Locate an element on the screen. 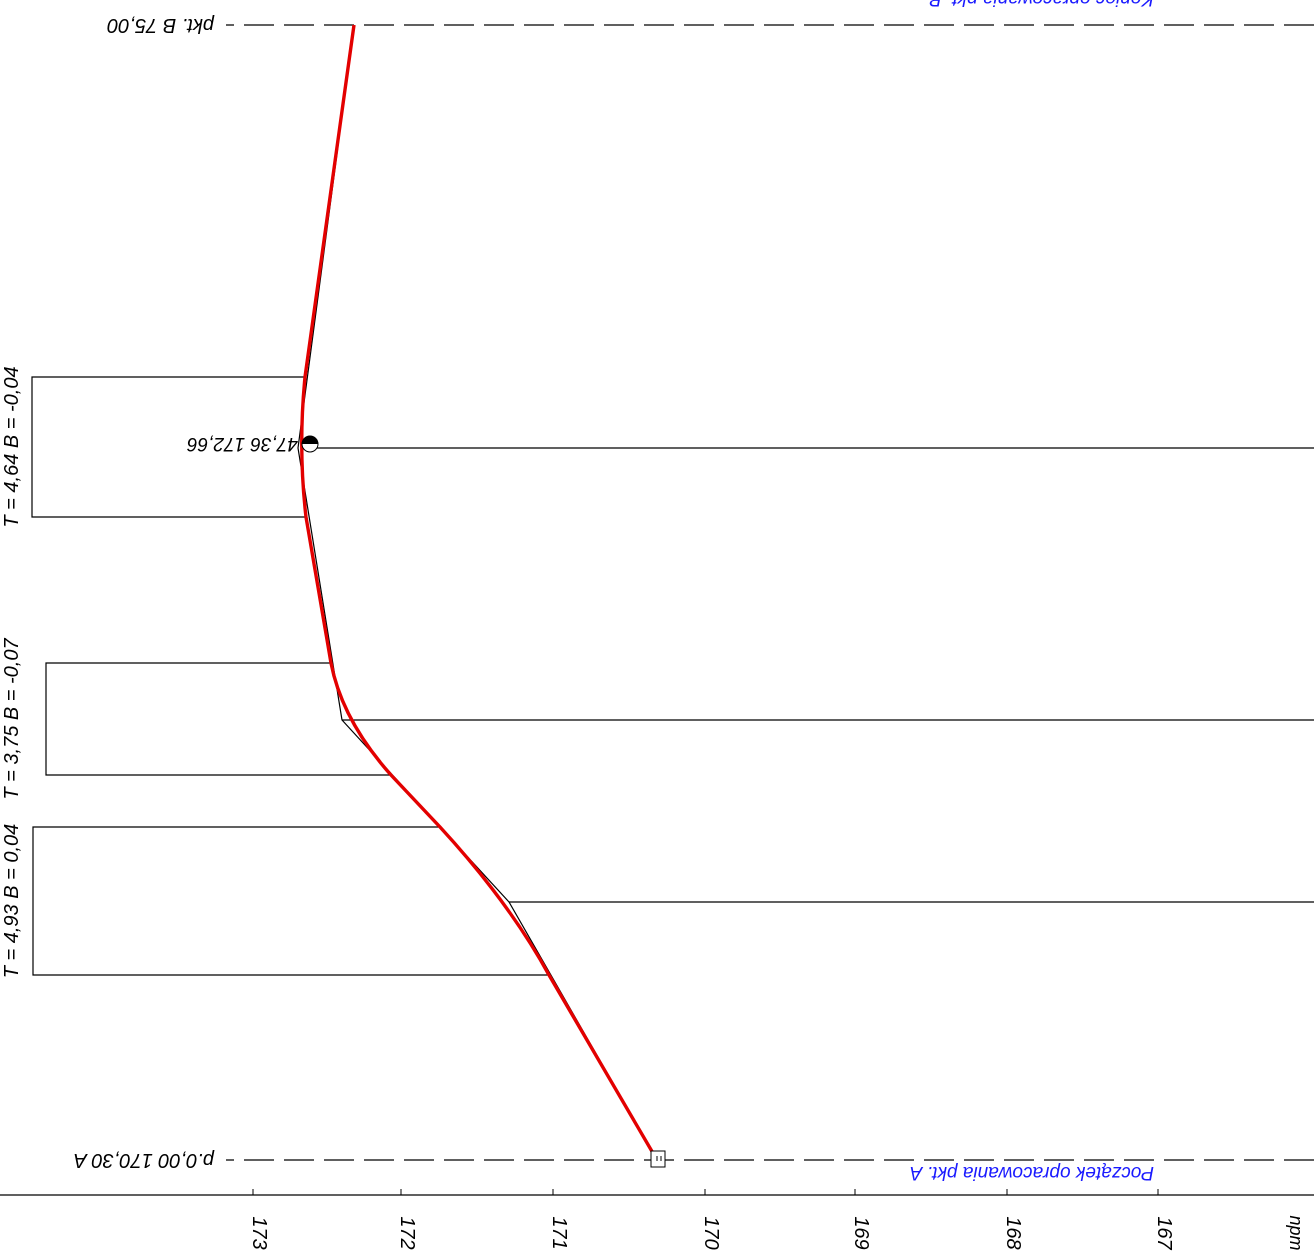  axis-unit-label: npm is located at coordinates (1296, 1232).